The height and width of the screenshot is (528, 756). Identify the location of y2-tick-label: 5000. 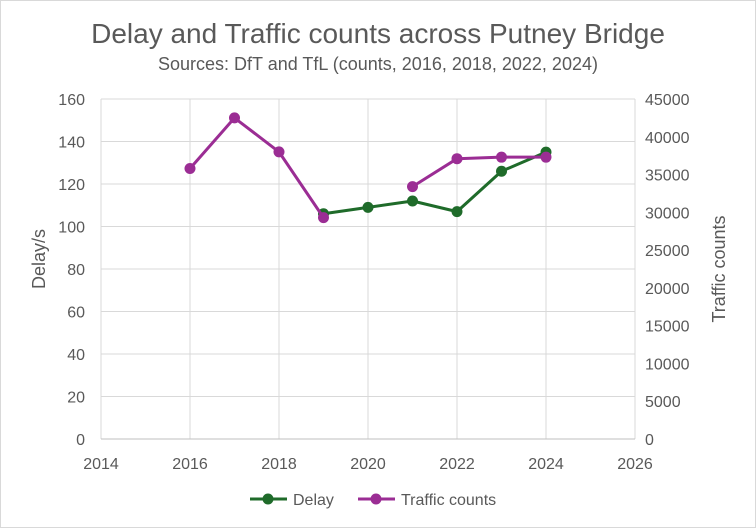
(663, 402).